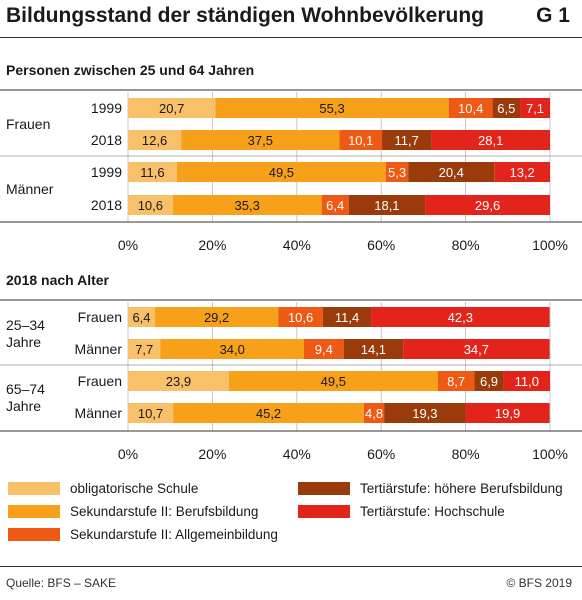  I want to click on data-label: 5,3, so click(397, 172).